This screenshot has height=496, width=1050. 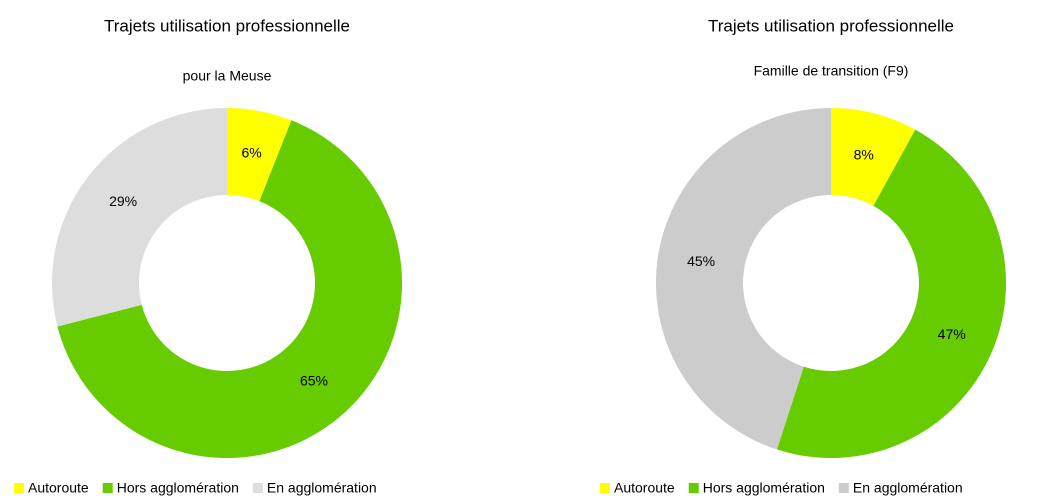 What do you see at coordinates (227, 76) in the screenshot?
I see `chart-subtitle: pour la Meuse` at bounding box center [227, 76].